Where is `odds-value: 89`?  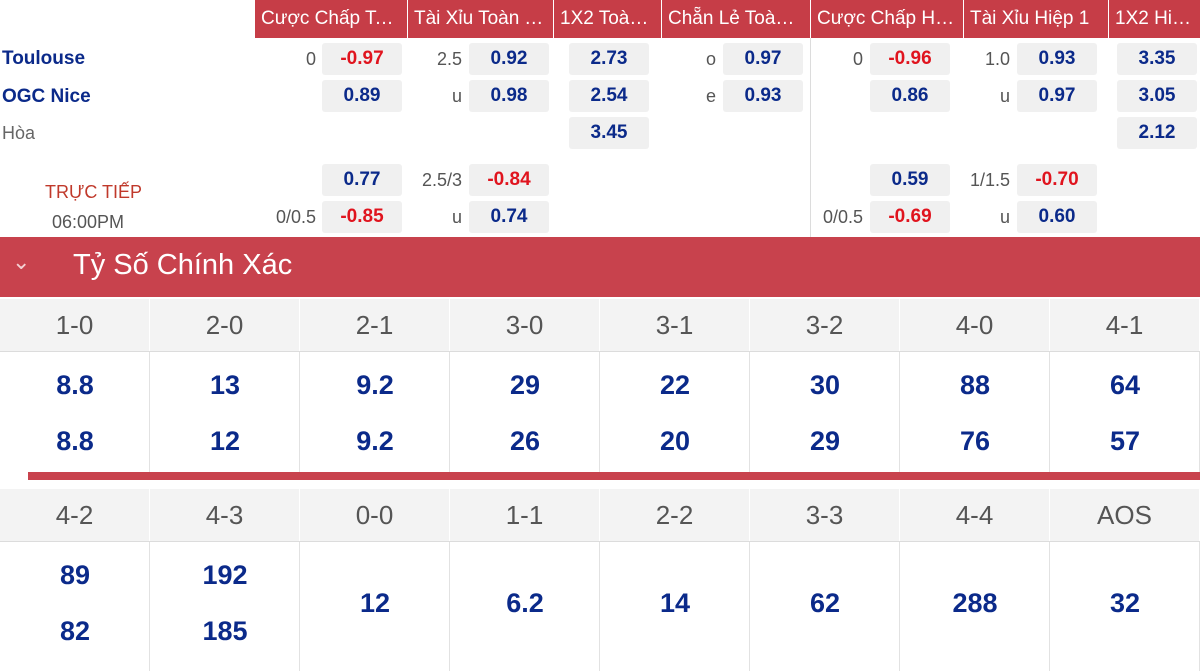 odds-value: 89 is located at coordinates (75, 575).